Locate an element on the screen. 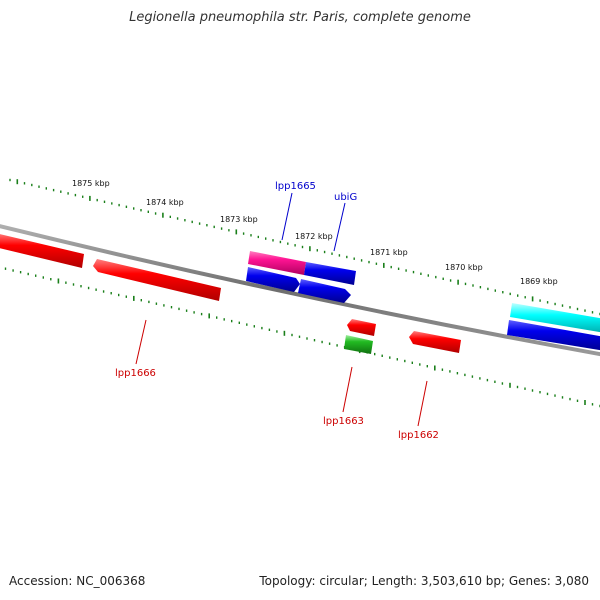 Image resolution: width=600 pixels, height=600 pixels. gene-red-left-edge is located at coordinates (42, 250).